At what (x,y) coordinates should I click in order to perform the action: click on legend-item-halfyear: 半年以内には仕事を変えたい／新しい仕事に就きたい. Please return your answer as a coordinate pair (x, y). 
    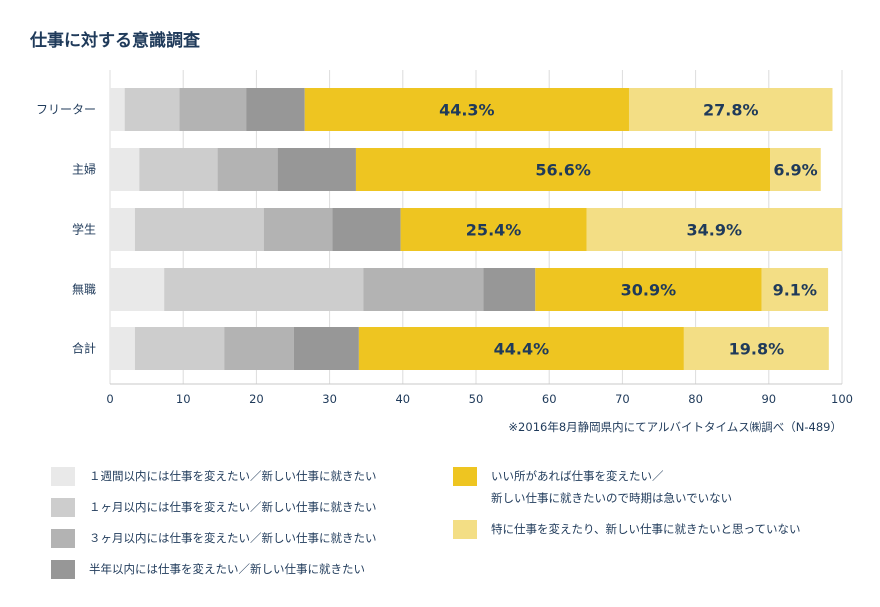
    Looking at the image, I should click on (208, 570).